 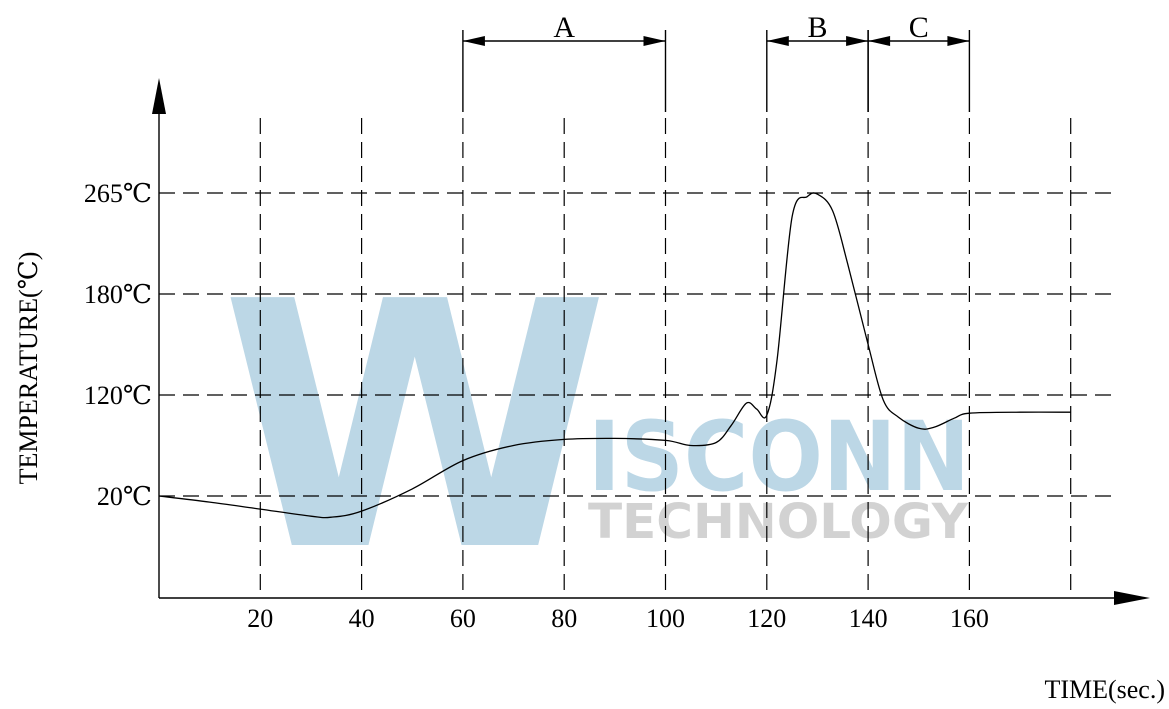 What do you see at coordinates (118, 395) in the screenshot?
I see `y-tick-label: 120℃` at bounding box center [118, 395].